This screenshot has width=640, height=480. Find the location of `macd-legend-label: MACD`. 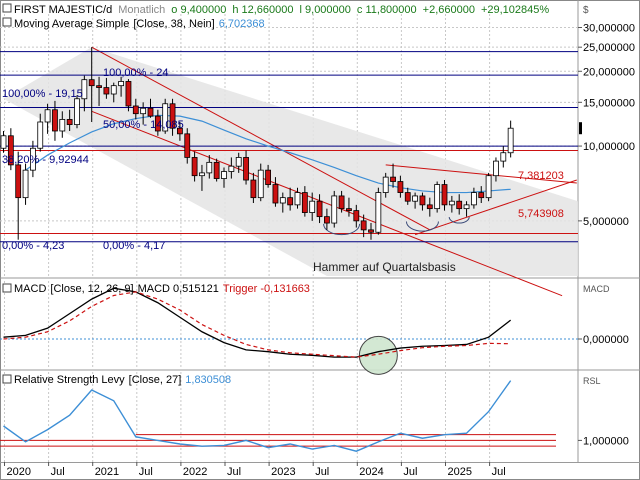

macd-legend-label: MACD is located at coordinates (30, 289).